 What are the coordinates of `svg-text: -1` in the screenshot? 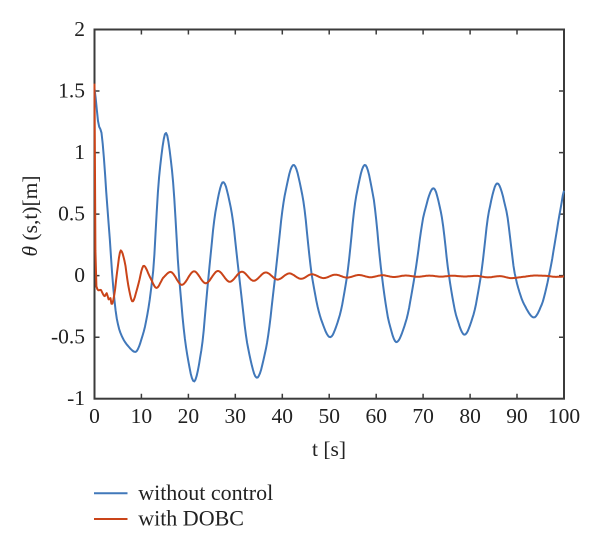 It's located at (76, 398).